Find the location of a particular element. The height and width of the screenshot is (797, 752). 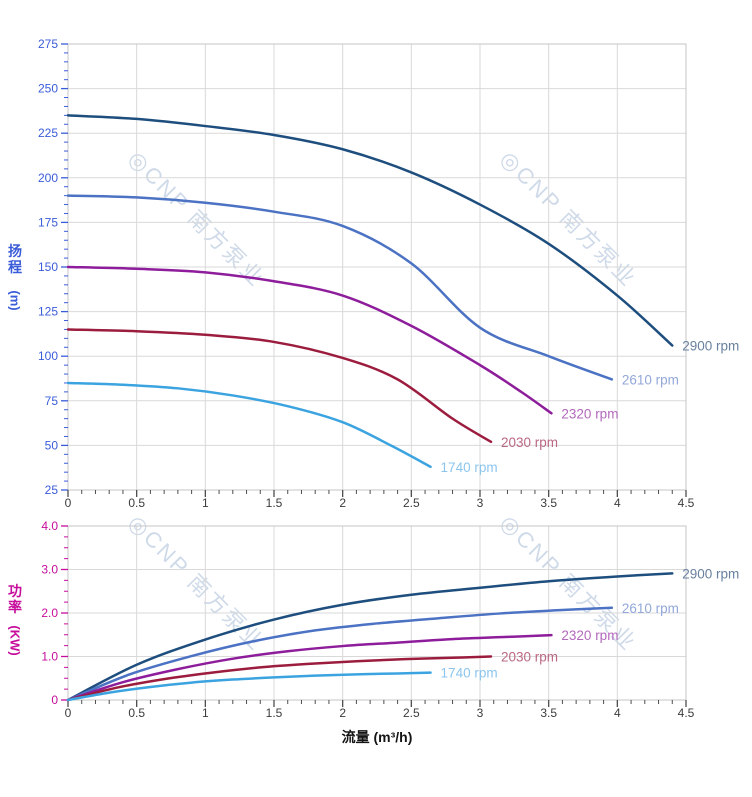

y-tick-label: 175 is located at coordinates (48, 222).